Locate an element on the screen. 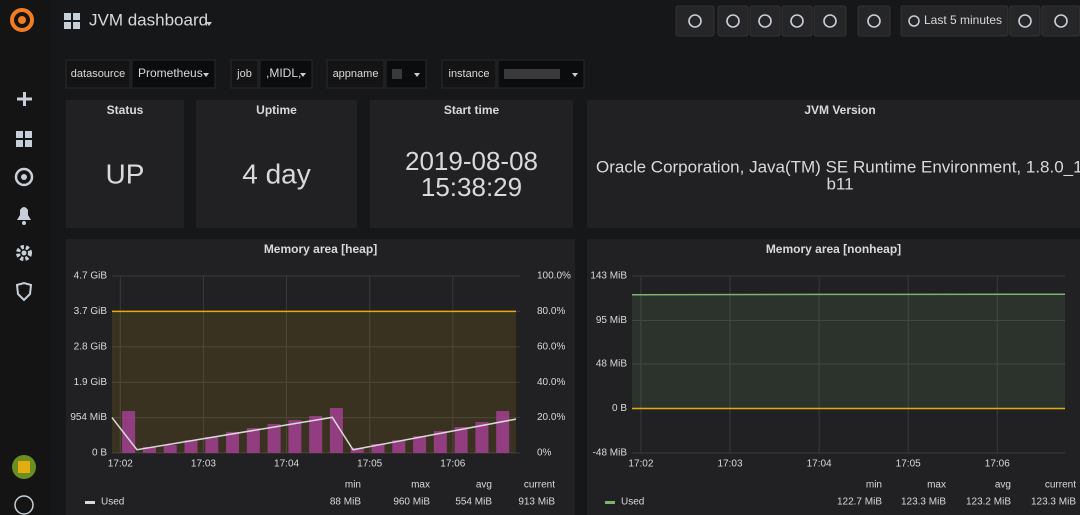  refresh-button is located at coordinates (1060, 21).